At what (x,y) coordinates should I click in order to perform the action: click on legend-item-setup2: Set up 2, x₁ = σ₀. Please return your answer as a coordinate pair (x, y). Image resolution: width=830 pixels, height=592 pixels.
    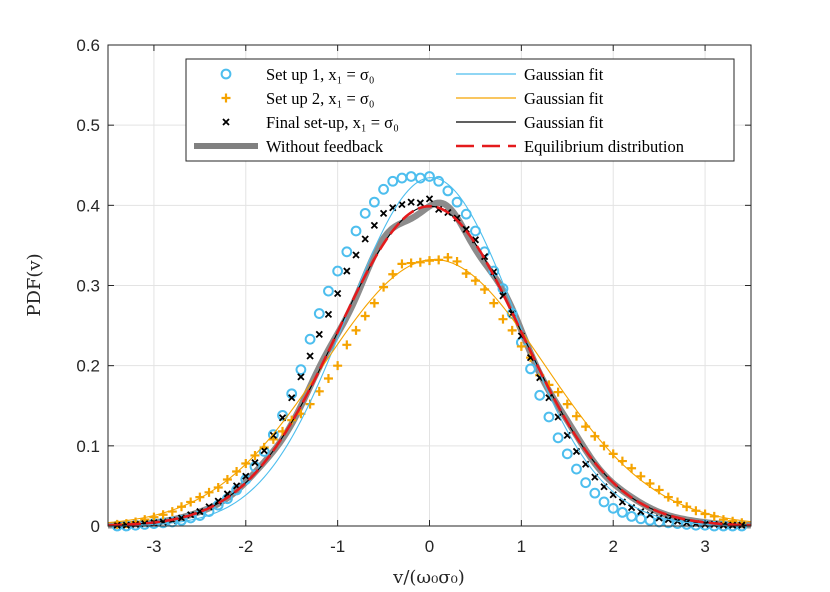
    Looking at the image, I should click on (298, 98).